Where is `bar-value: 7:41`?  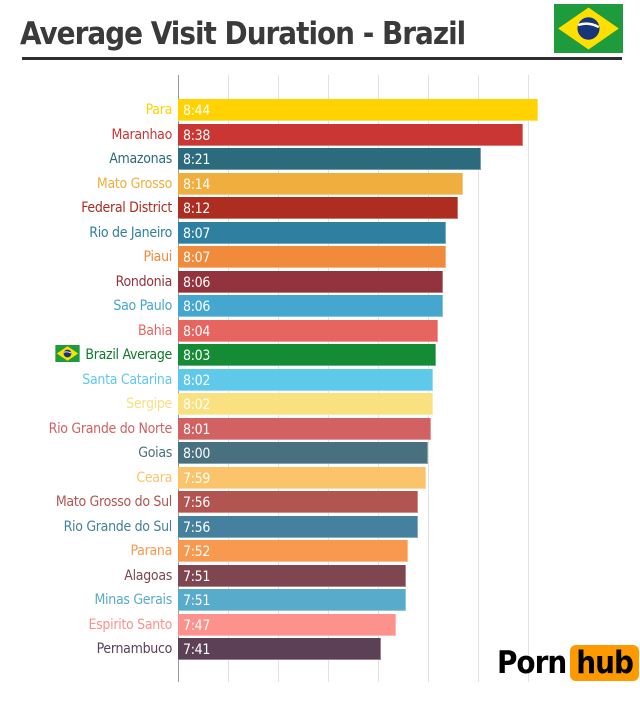 bar-value: 7:41 is located at coordinates (197, 650).